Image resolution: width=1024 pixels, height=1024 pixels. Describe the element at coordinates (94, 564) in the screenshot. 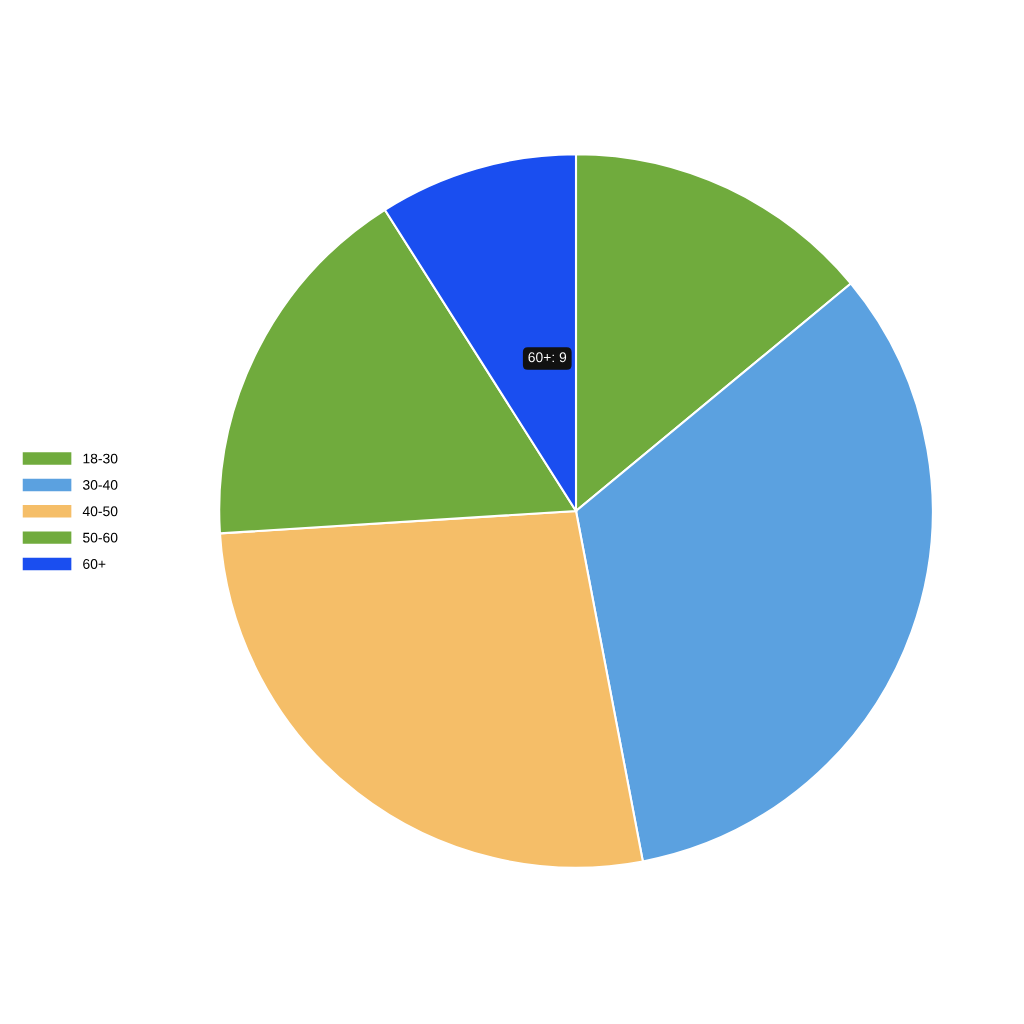

I see `legend-label: 60+` at that location.